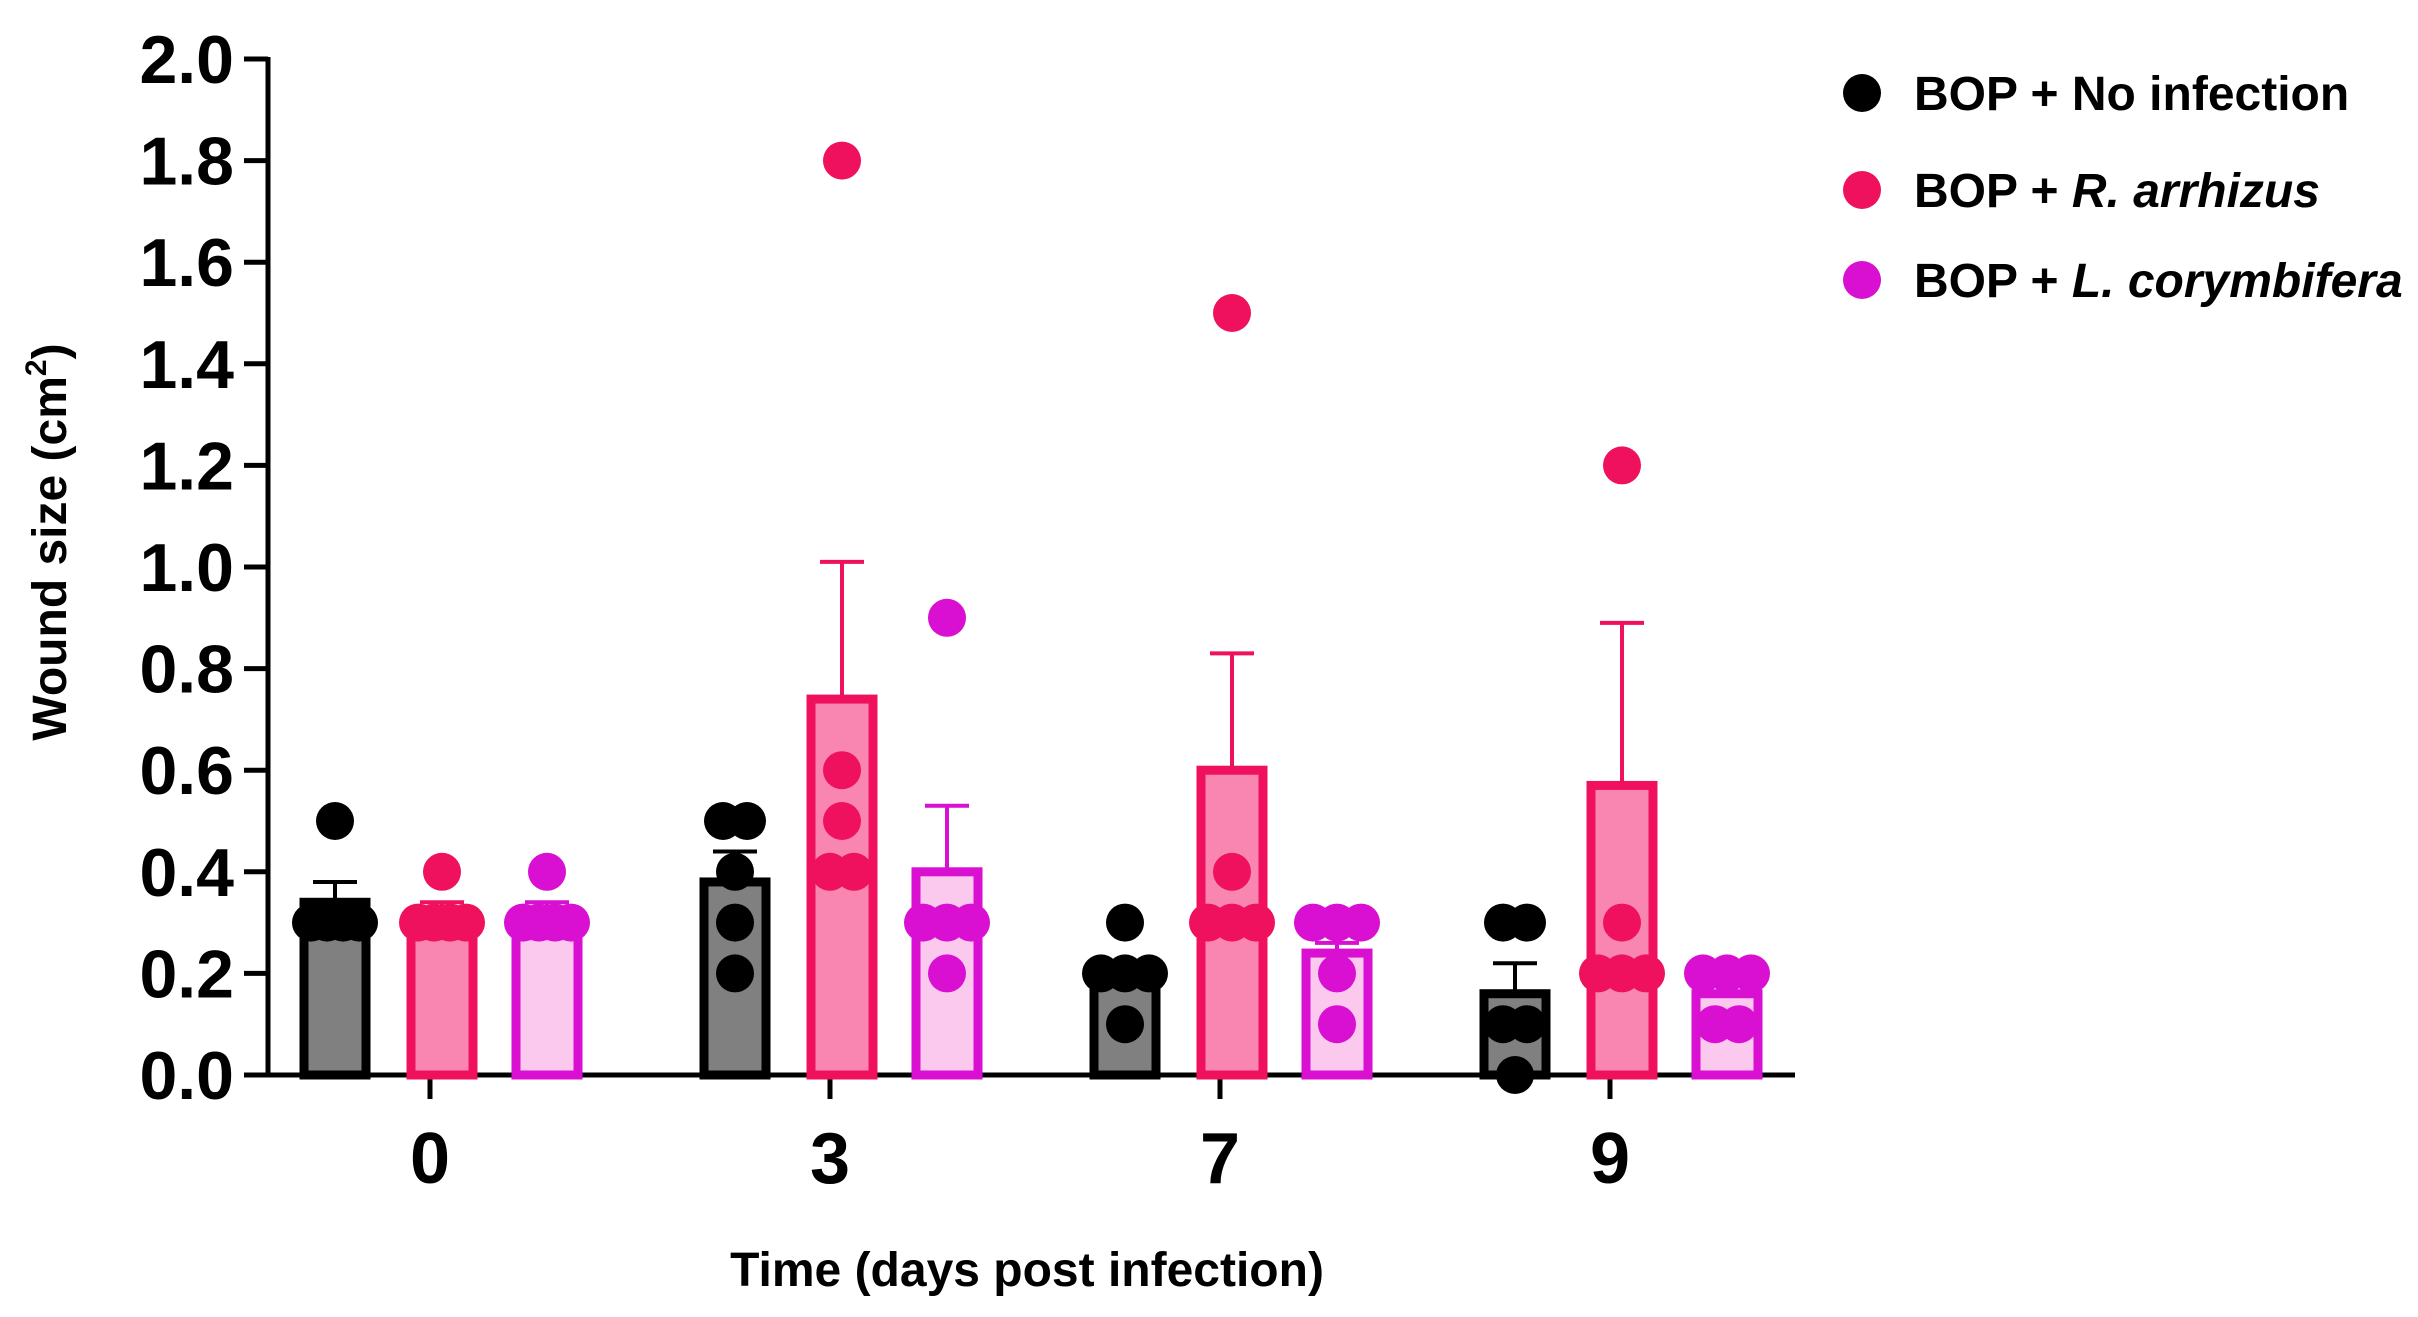 The width and height of the screenshot is (2418, 1317). What do you see at coordinates (186, 162) in the screenshot?
I see `y-tick-label: 1.8` at bounding box center [186, 162].